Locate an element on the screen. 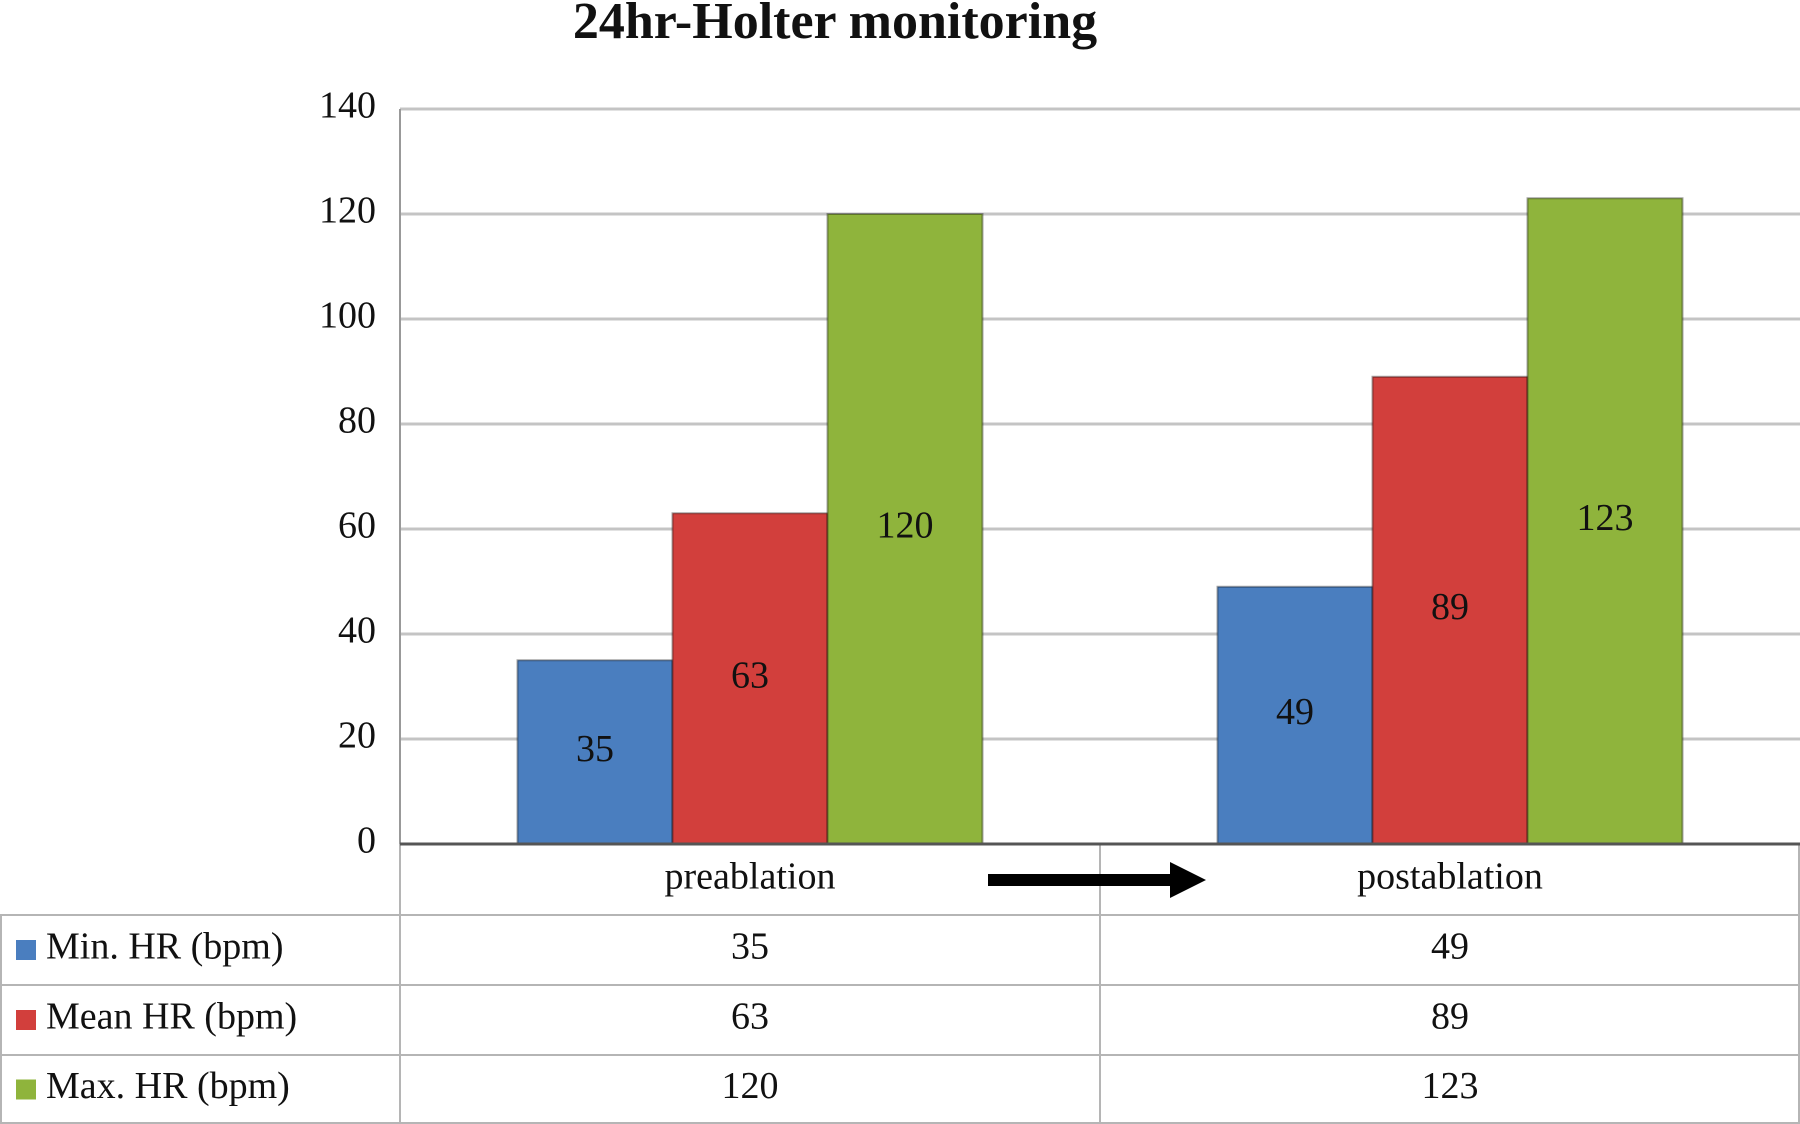 Image resolution: width=1800 pixels, height=1124 pixels. y-tick-label: 120 is located at coordinates (347, 211).